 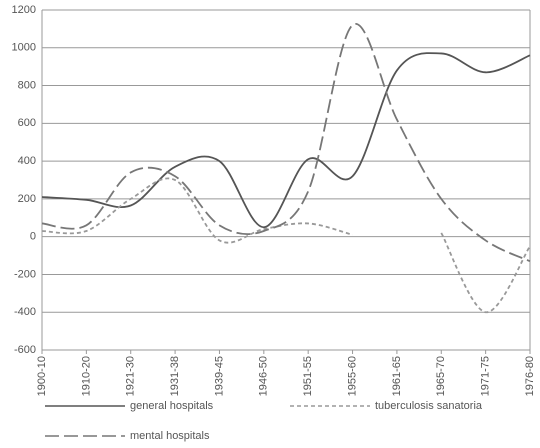 What do you see at coordinates (86, 376) in the screenshot?
I see `x-tick-label: 1910-20` at bounding box center [86, 376].